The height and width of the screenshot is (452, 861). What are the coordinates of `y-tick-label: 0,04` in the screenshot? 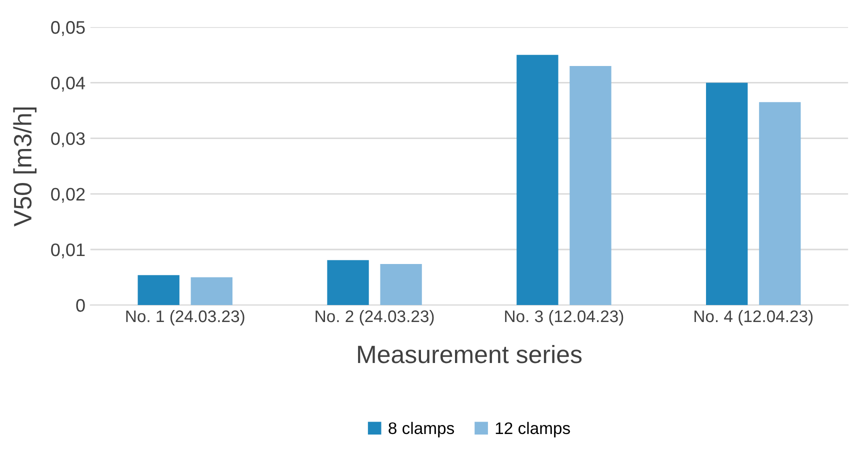 It's located at (68, 84).